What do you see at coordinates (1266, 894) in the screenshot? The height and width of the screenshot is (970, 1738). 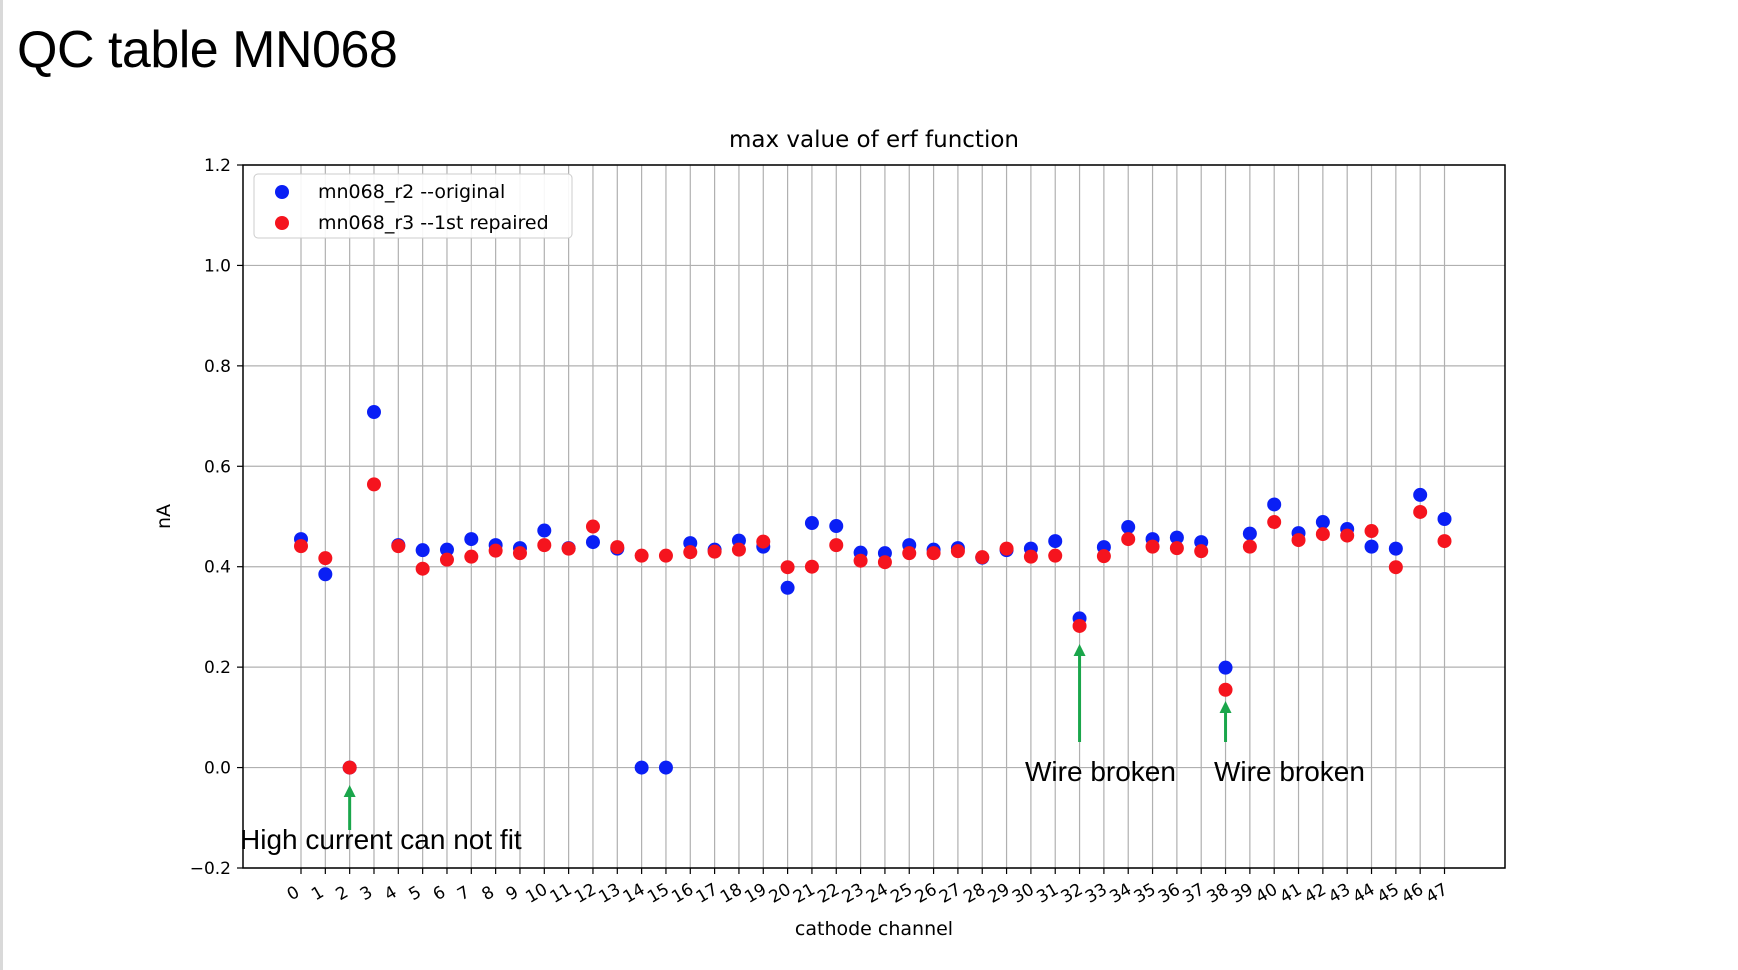 I see `x-tick-label: 40` at bounding box center [1266, 894].